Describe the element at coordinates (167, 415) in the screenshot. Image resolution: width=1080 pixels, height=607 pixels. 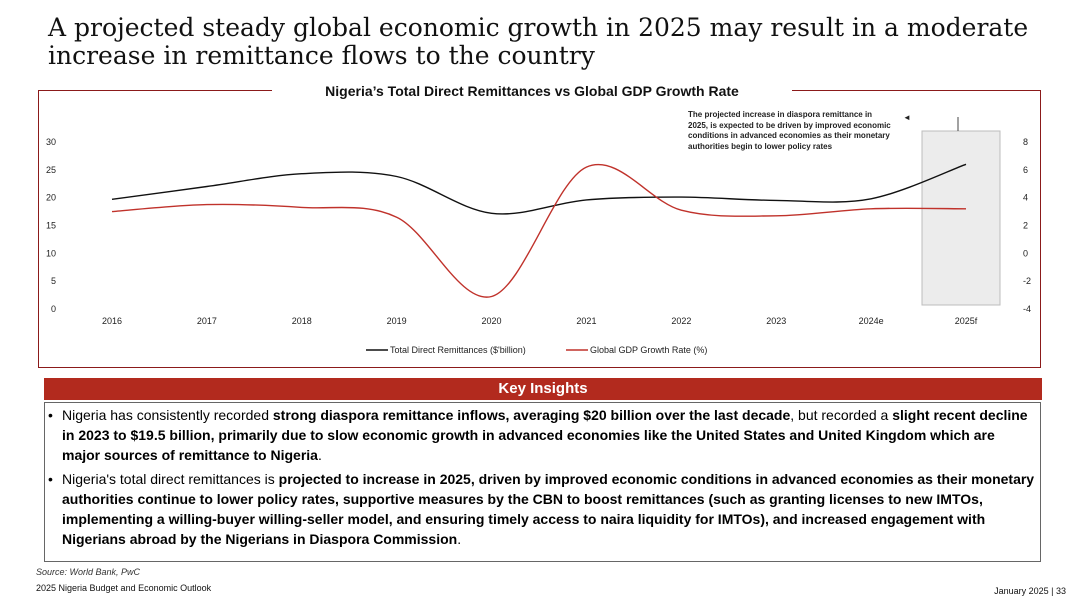
I see `insight-text: Nigeria has consistently recorded` at that location.